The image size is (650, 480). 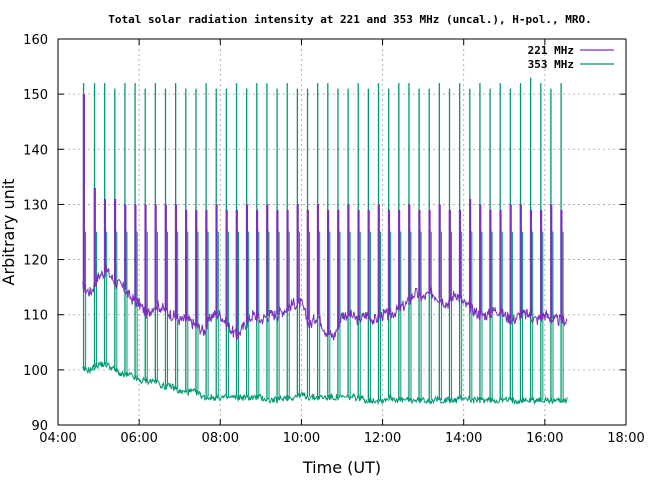 What do you see at coordinates (341, 467) in the screenshot?
I see `x-axis-label: Time (UT)` at bounding box center [341, 467].